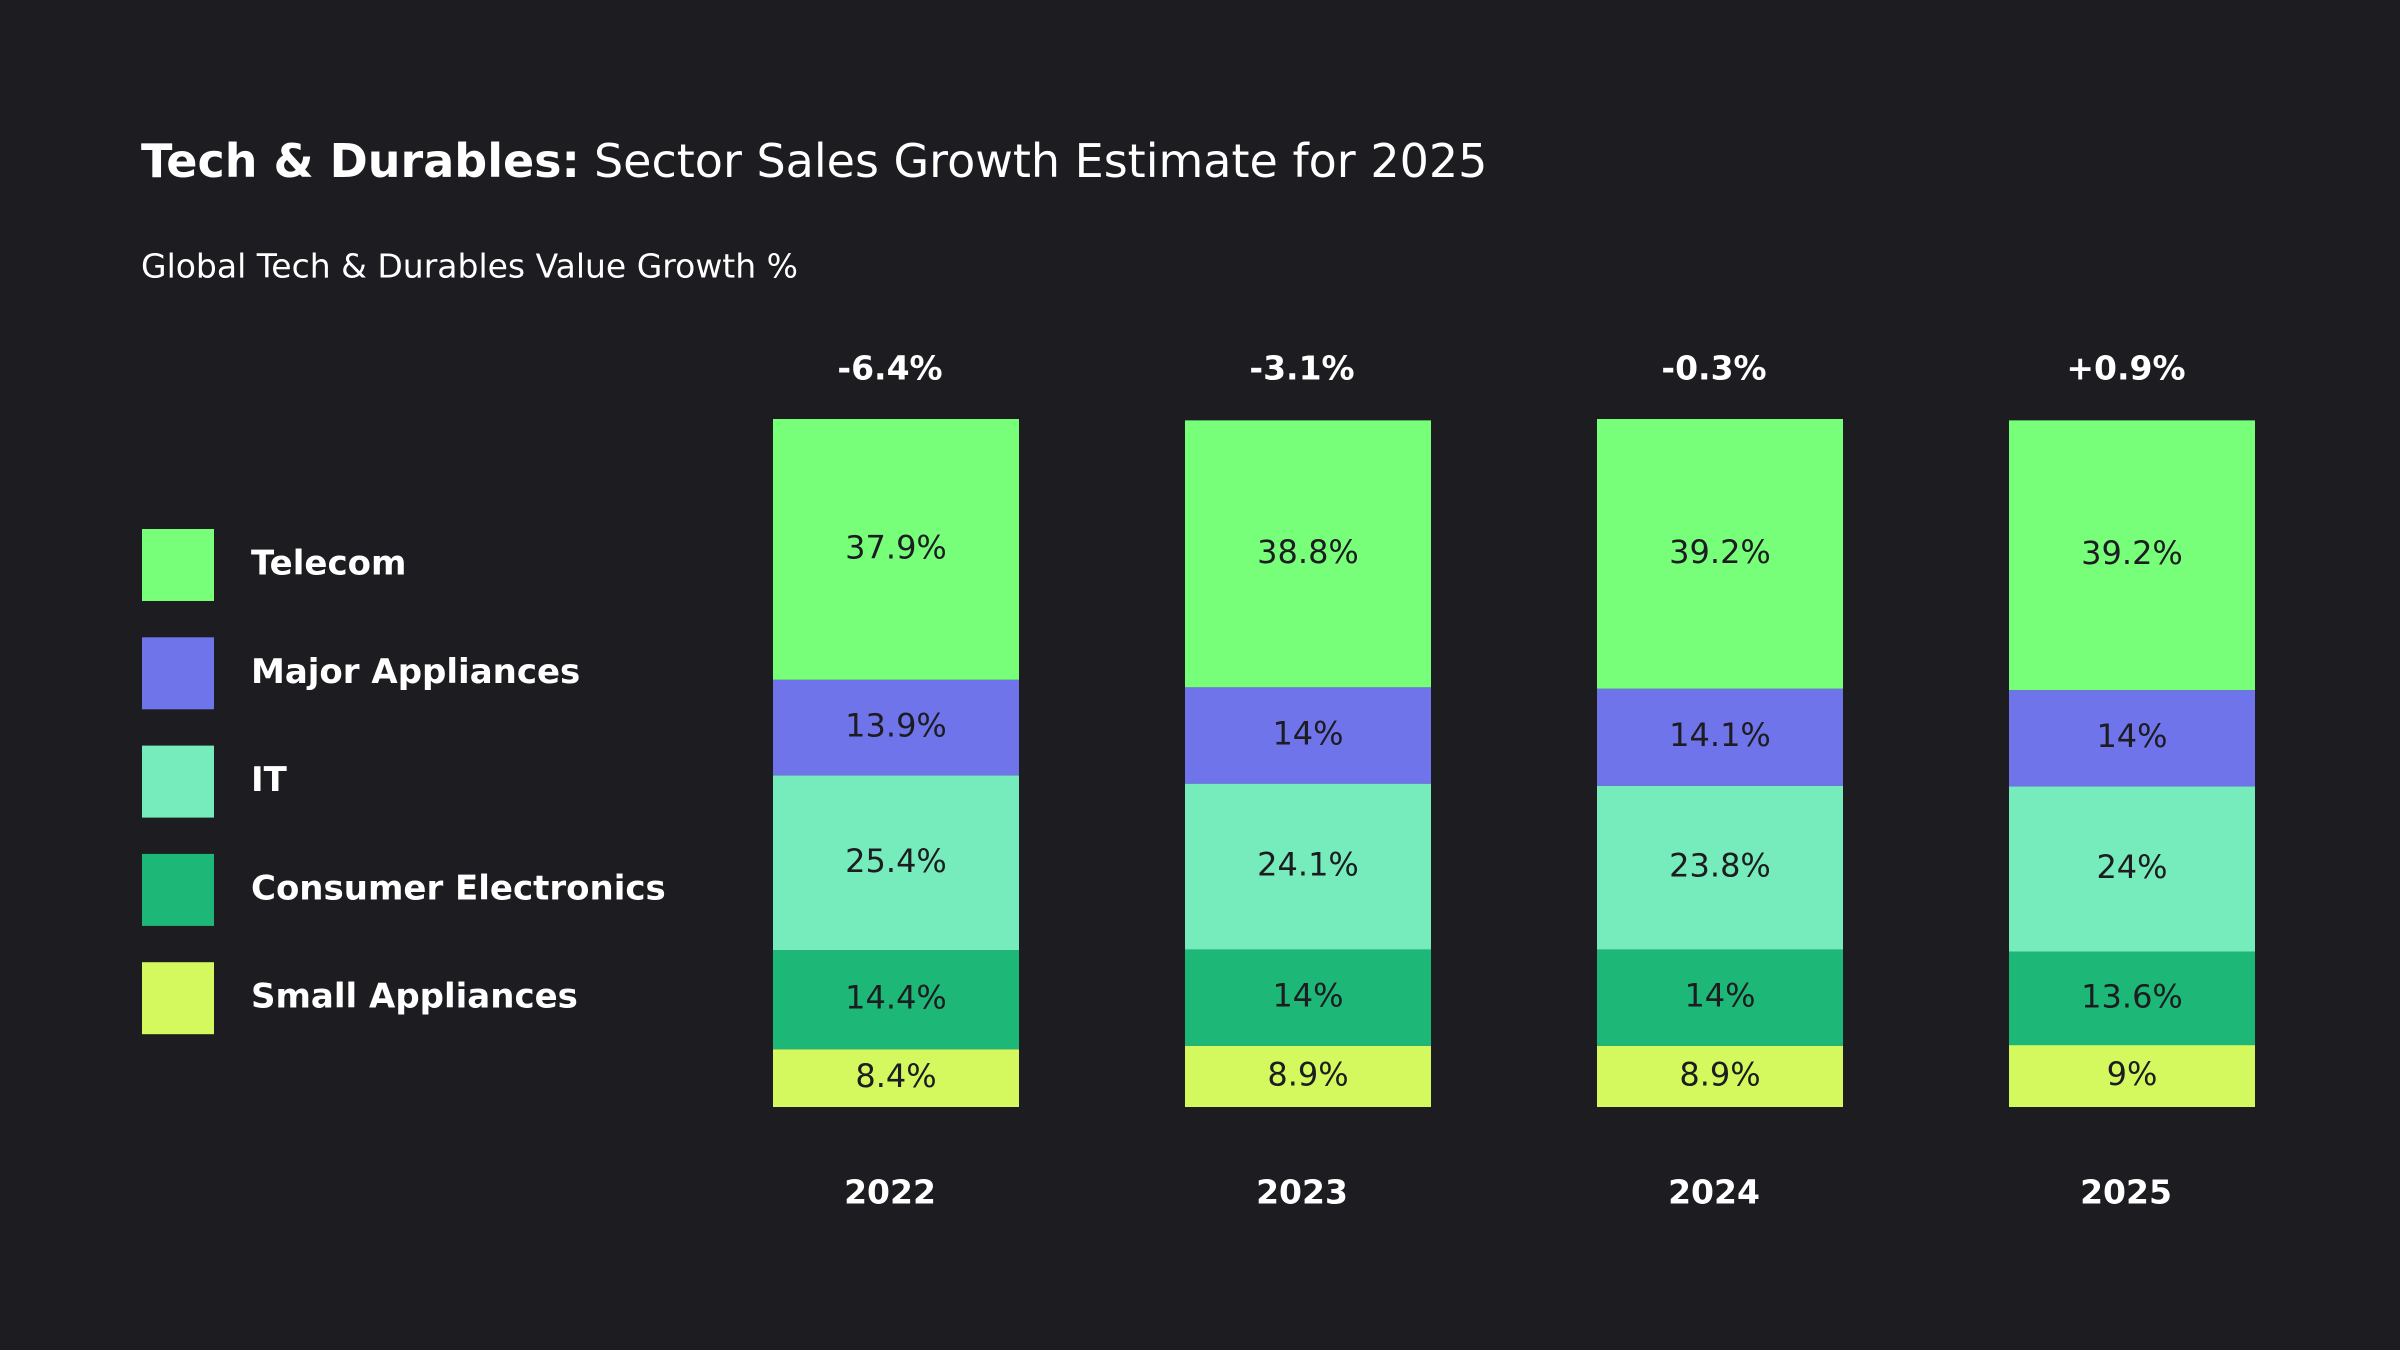  Describe the element at coordinates (2126, 1192) in the screenshot. I see `x-tick-label: 2025` at that location.